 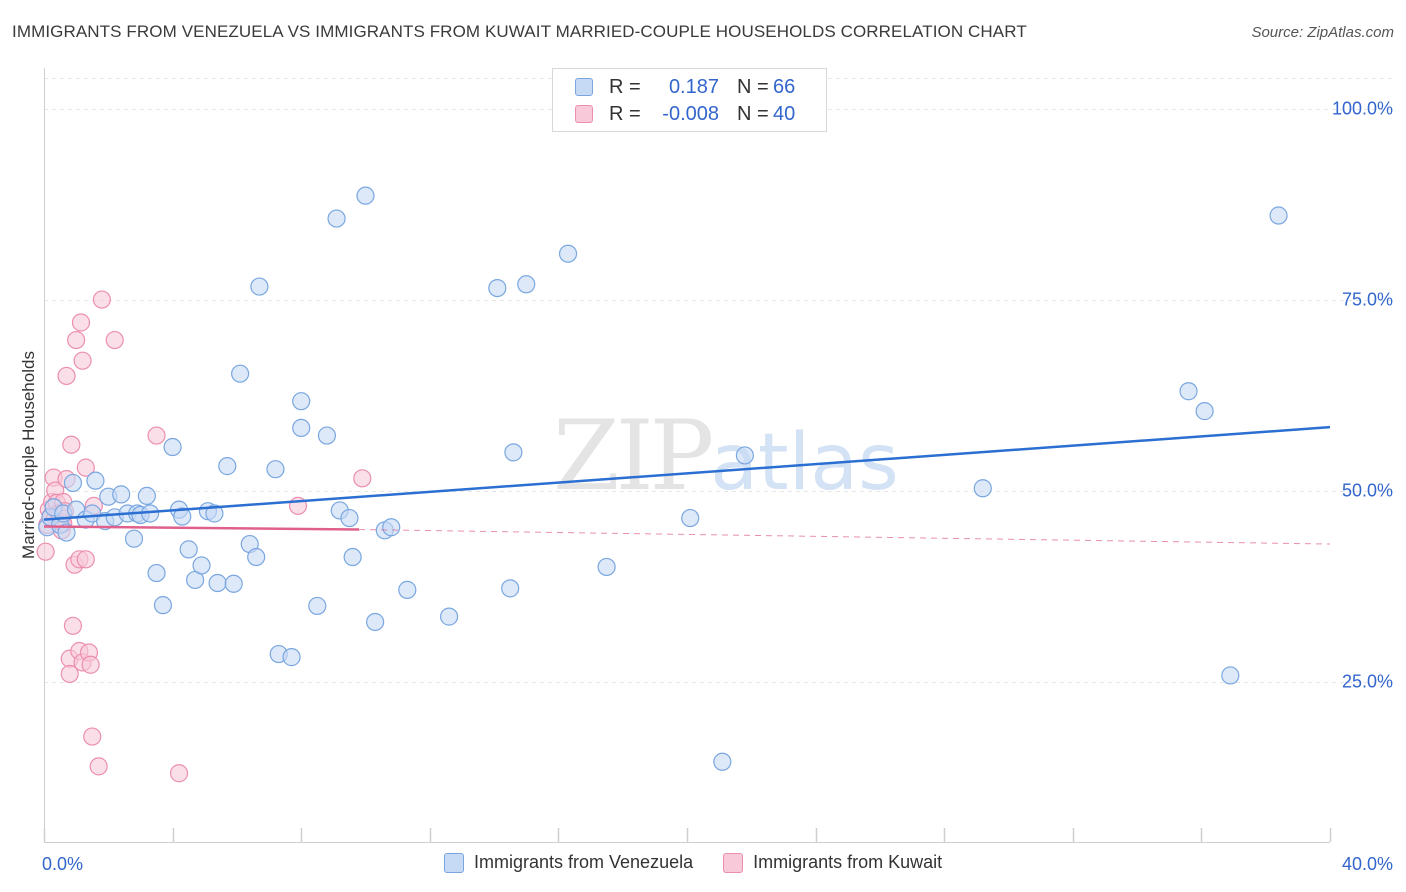 I want to click on kuwait-trend-line, so click(x=201, y=528).